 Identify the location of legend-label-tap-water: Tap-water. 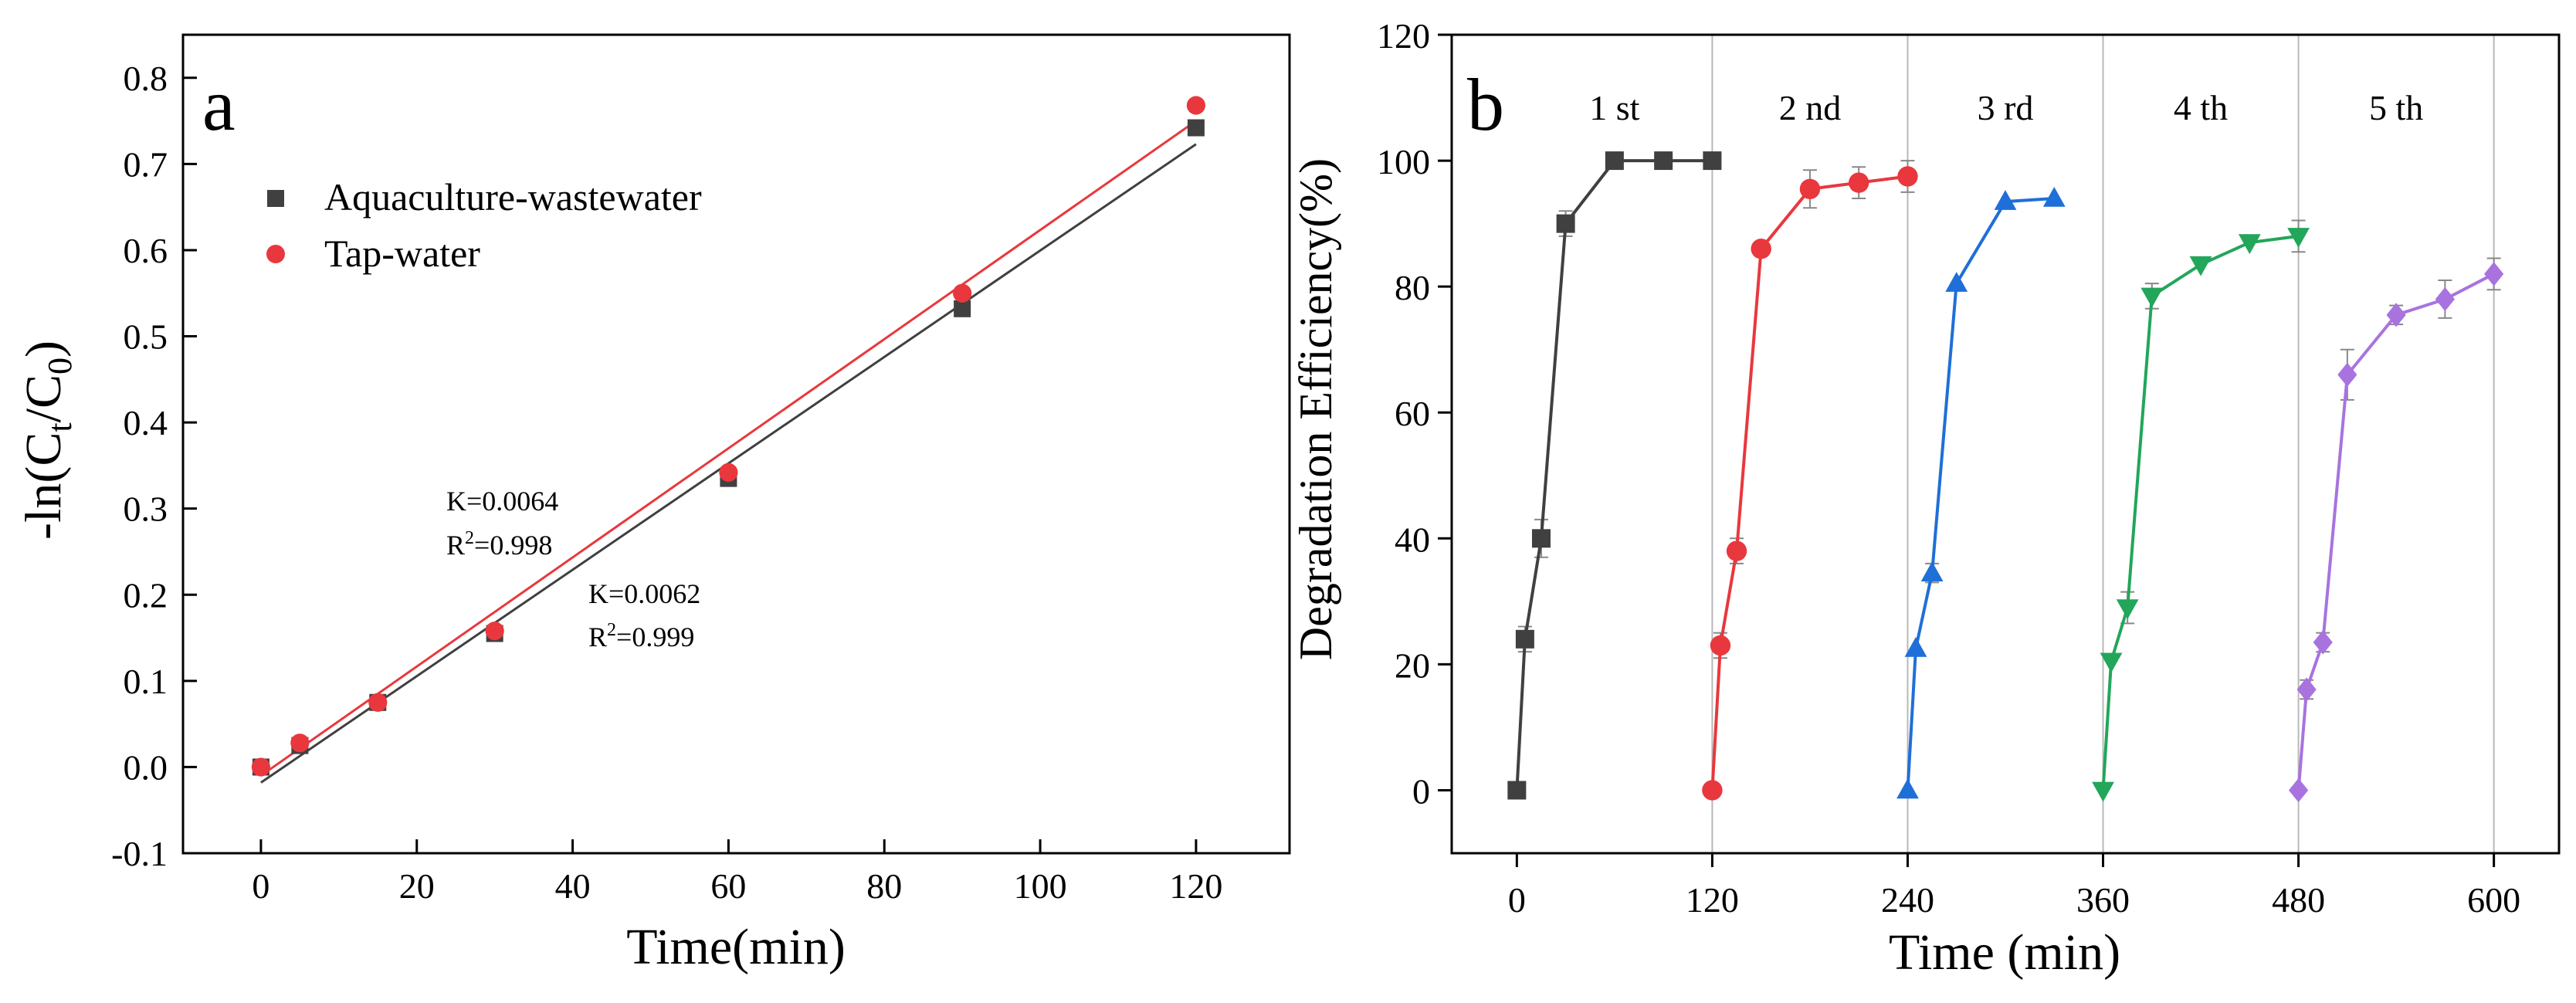
(402, 253).